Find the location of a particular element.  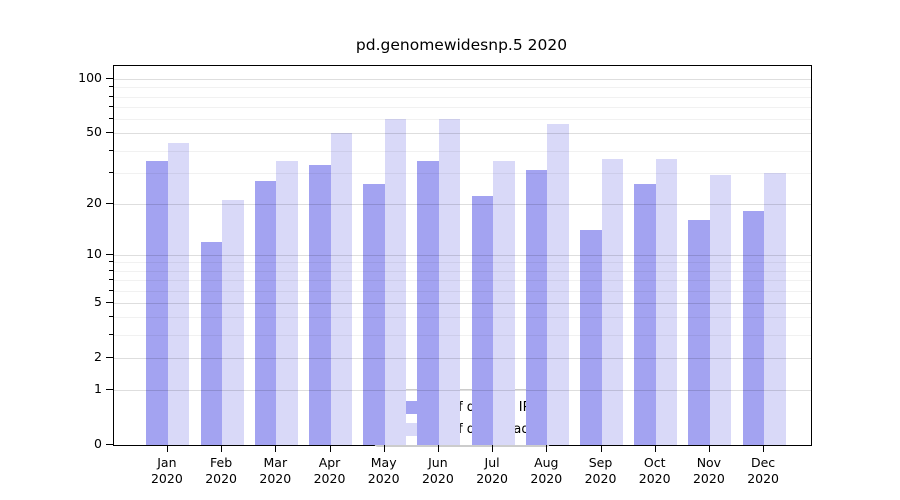

x-tick-label: Sep 2020 is located at coordinates (600, 470).